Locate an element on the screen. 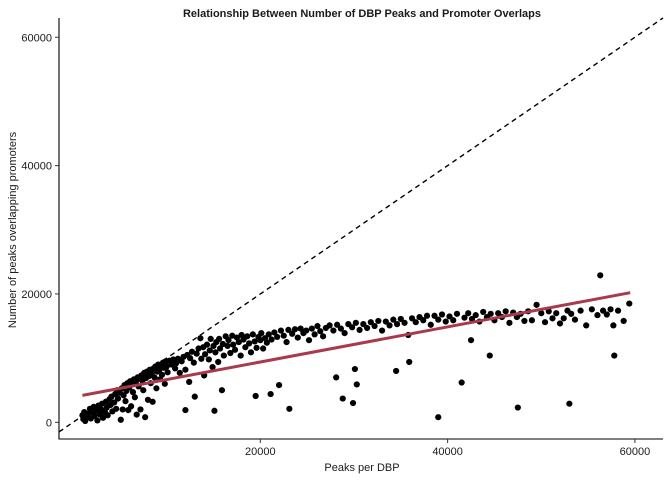 This screenshot has height=480, width=672. x-tick-label: 40000 is located at coordinates (447, 452).